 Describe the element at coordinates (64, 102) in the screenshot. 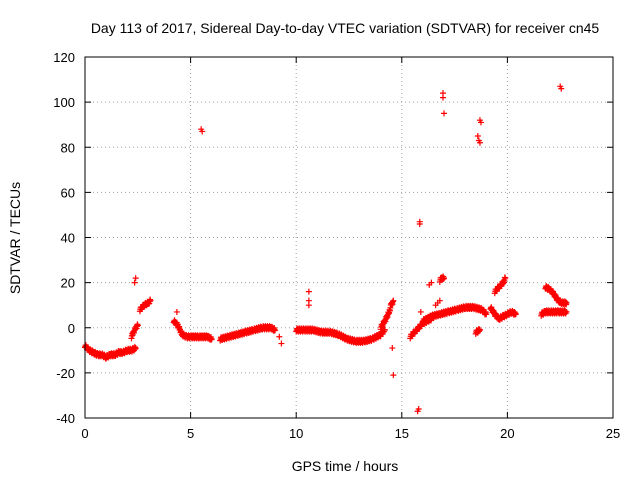

I see `y-tick-label: 100` at that location.